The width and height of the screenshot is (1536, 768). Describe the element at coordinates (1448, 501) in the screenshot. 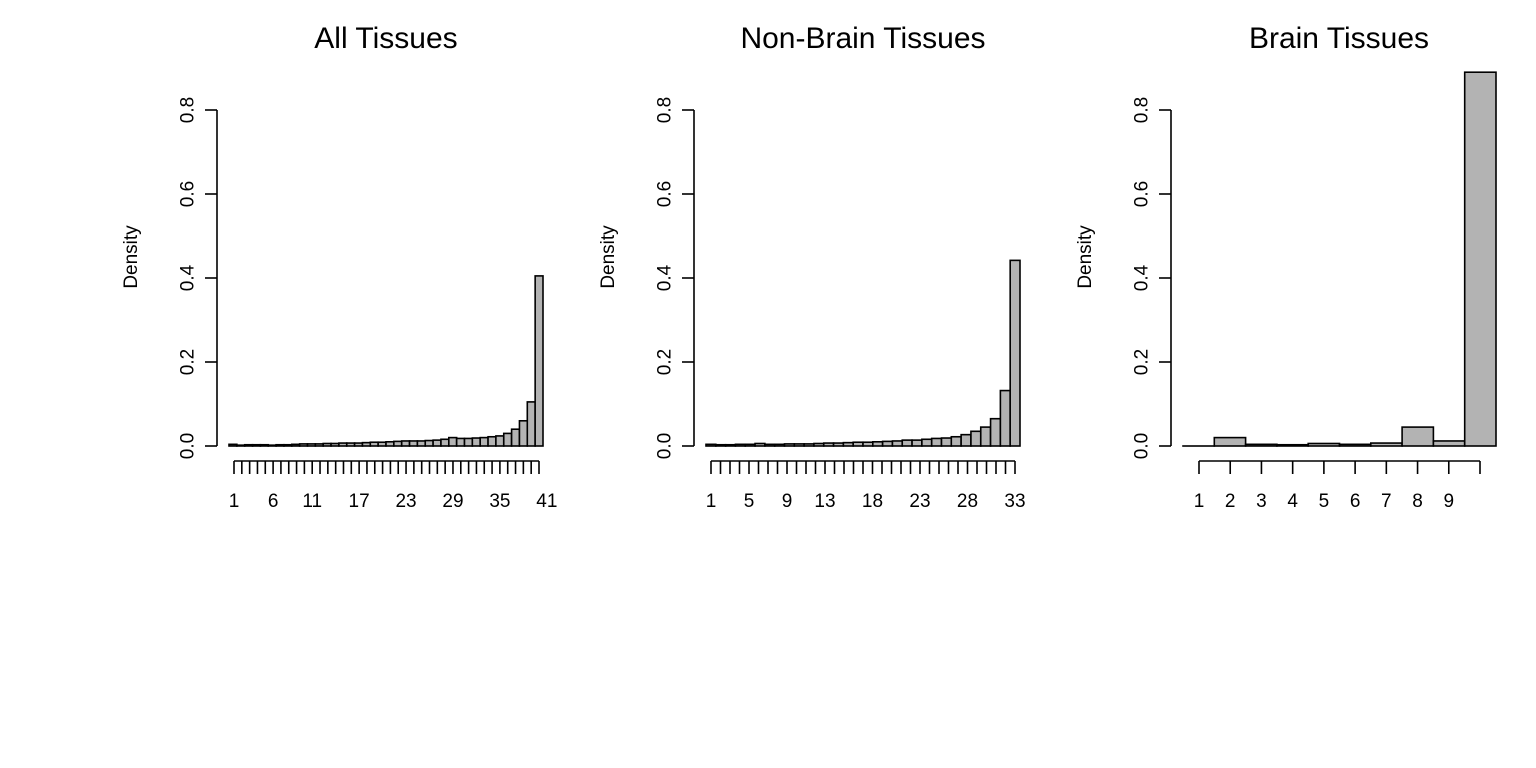

I see `x-tick-label: 9` at that location.